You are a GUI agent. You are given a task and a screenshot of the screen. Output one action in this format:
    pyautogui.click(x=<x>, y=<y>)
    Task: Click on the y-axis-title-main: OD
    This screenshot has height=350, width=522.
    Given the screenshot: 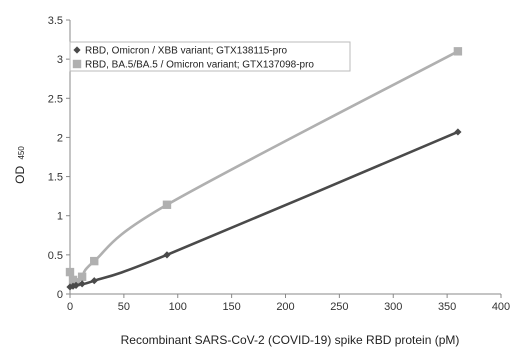 What is the action you would take?
    pyautogui.click(x=20, y=175)
    